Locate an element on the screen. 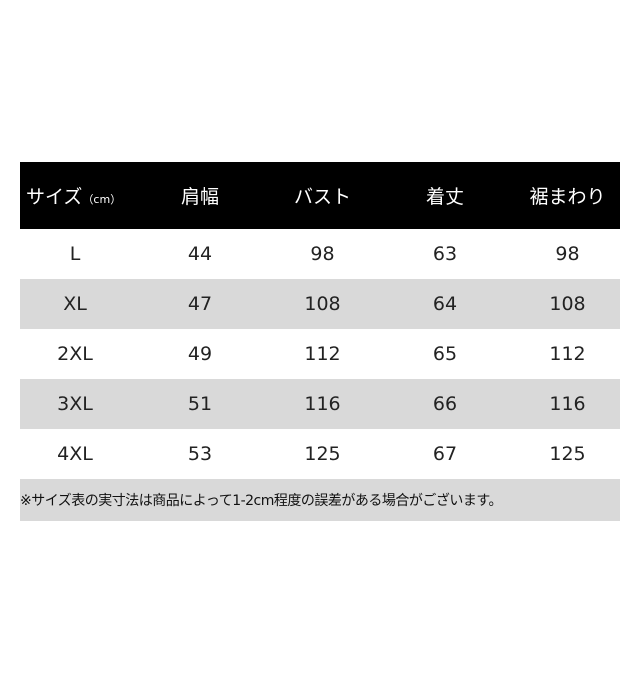 This screenshot has width=640, height=682. table-row: 3XL 51 116 66 116 is located at coordinates (320, 404).